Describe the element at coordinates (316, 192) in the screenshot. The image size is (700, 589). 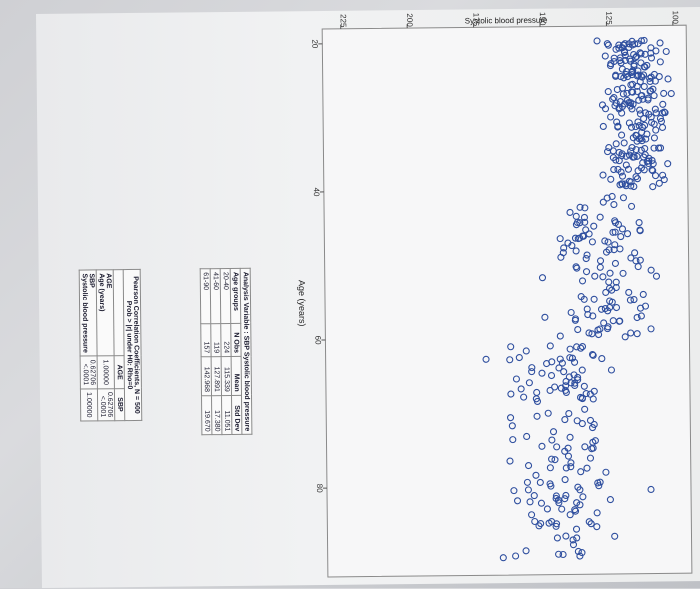
I see `x-tick-label: 40` at that location.